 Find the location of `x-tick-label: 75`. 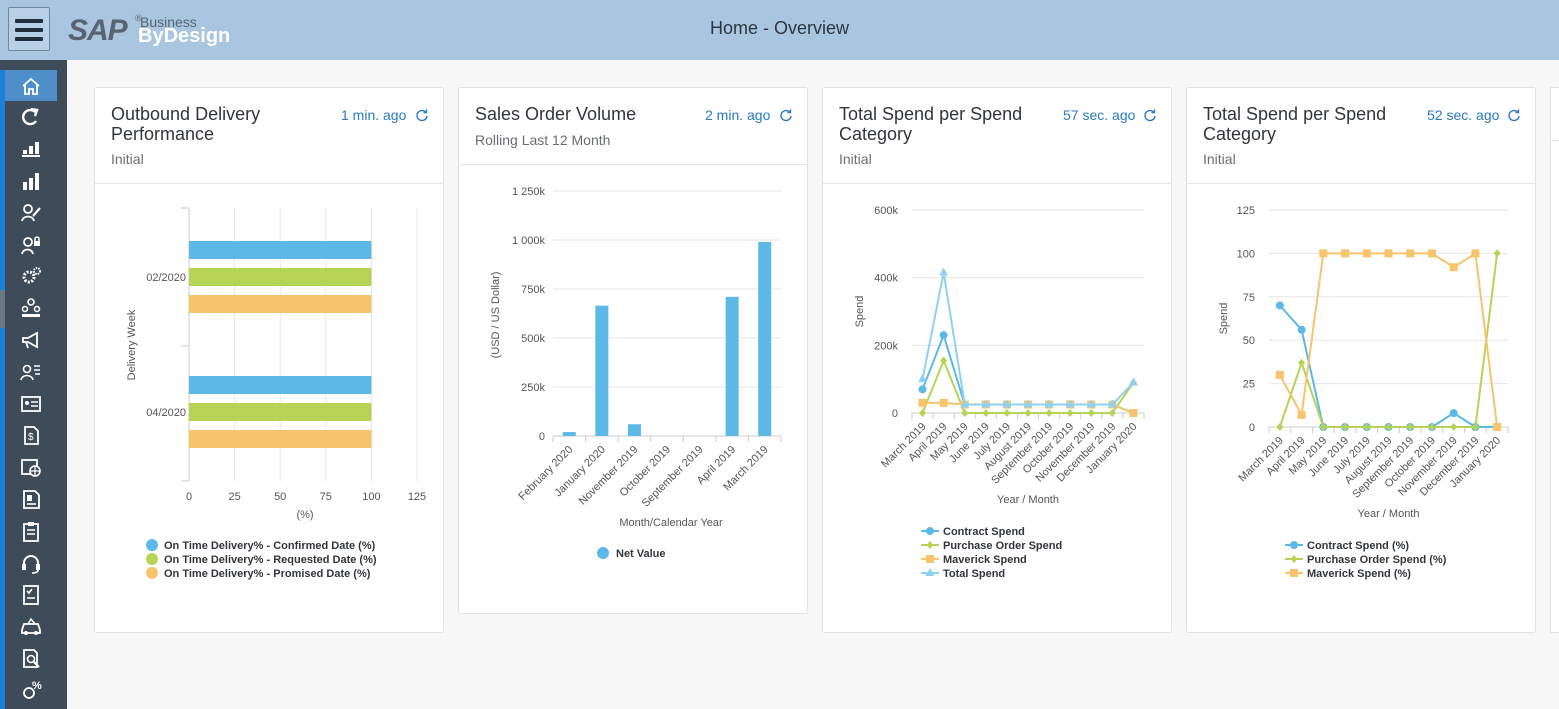

x-tick-label: 75 is located at coordinates (326, 497).